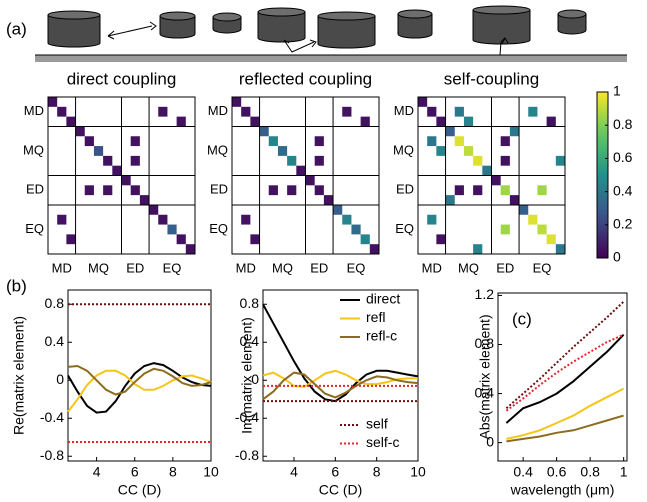 The image size is (647, 502). Describe the element at coordinates (52, 417) in the screenshot. I see `y-tick-label: -0.4` at that location.